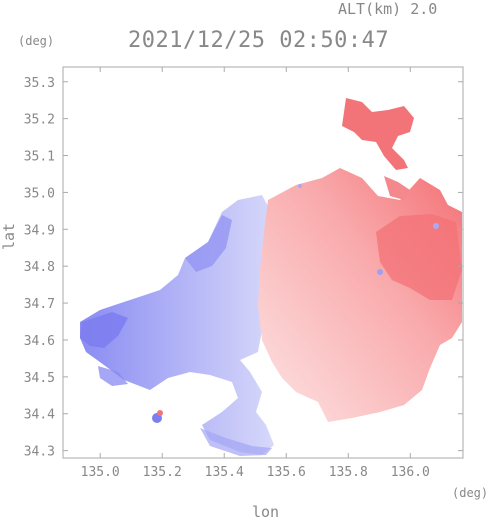 The width and height of the screenshot is (491, 521). I want to click on x-tick-label: 135.2, so click(162, 472).